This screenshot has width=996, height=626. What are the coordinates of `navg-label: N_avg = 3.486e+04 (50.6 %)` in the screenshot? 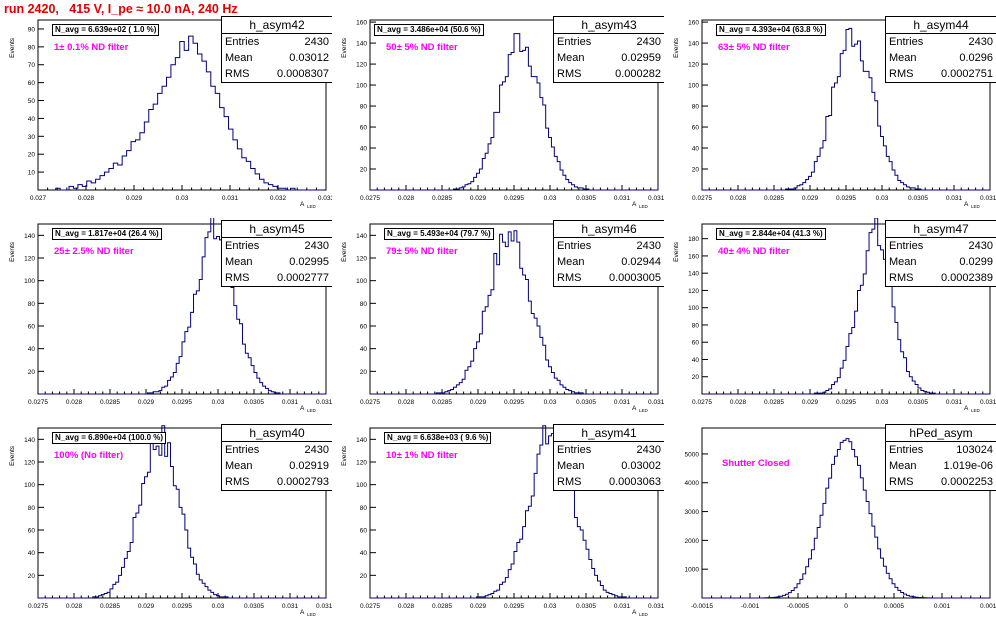 It's located at (429, 30).